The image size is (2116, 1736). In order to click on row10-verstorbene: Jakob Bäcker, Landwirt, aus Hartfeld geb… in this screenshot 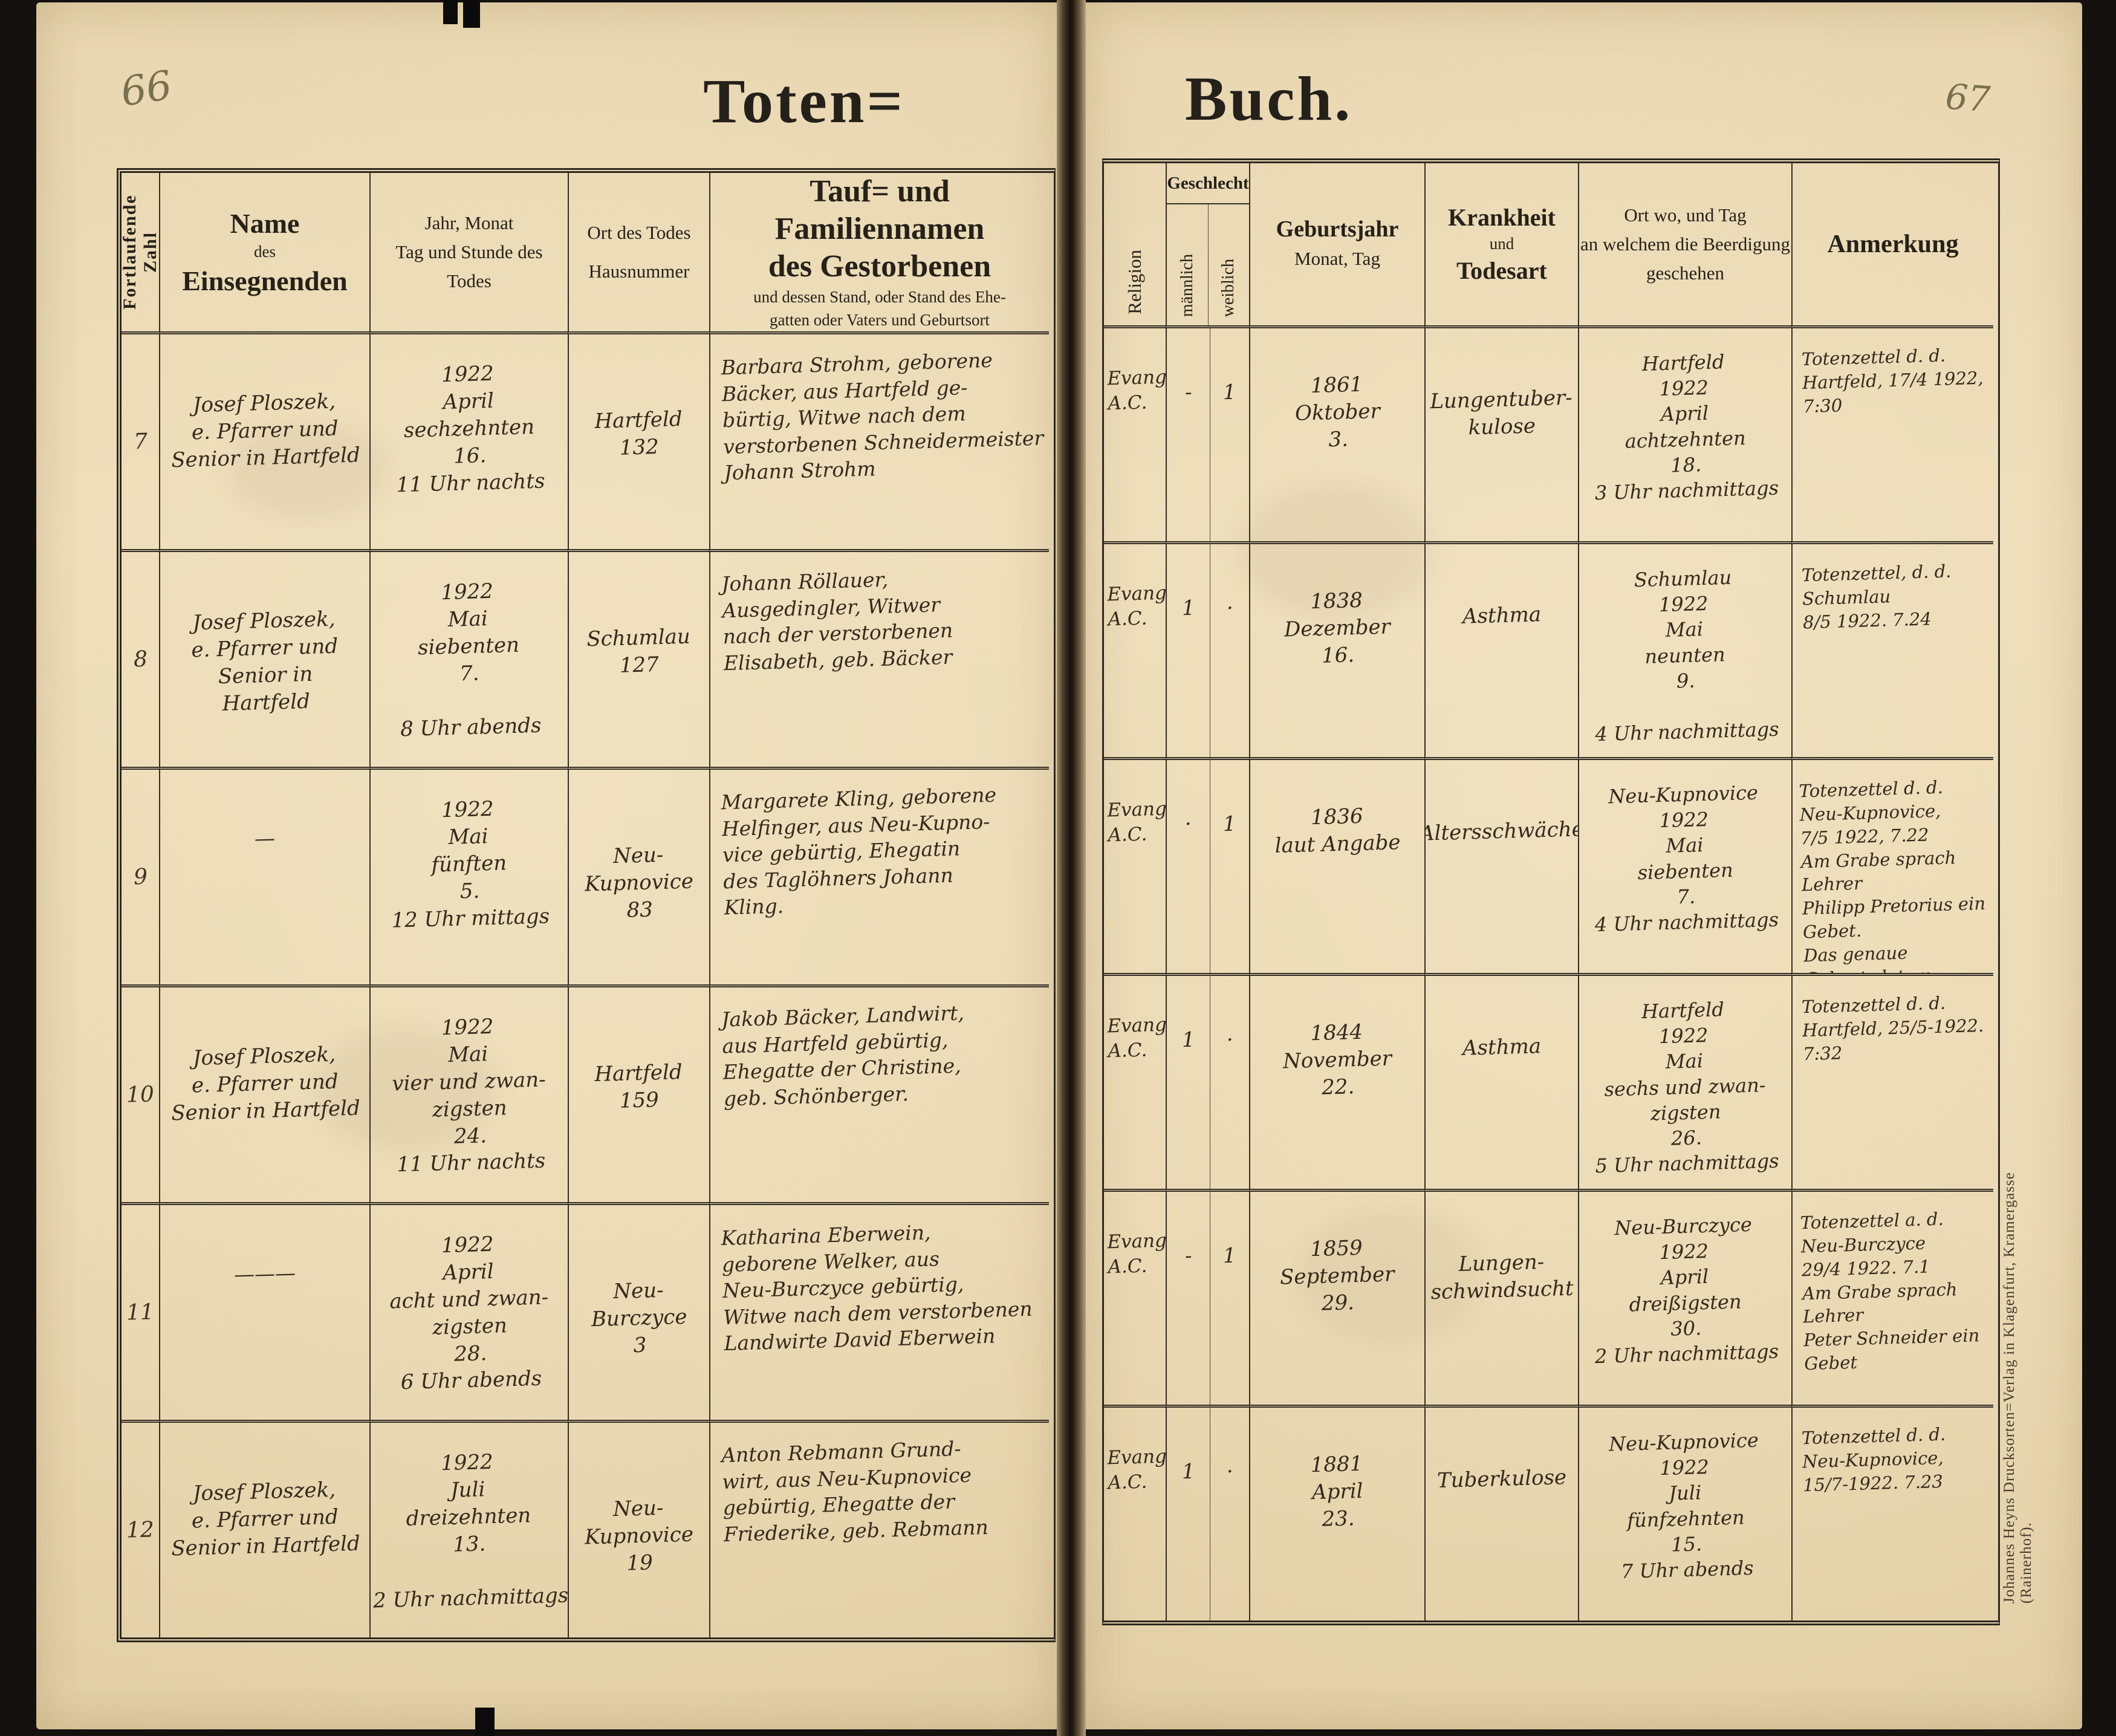, I will do `click(879, 1093)`.